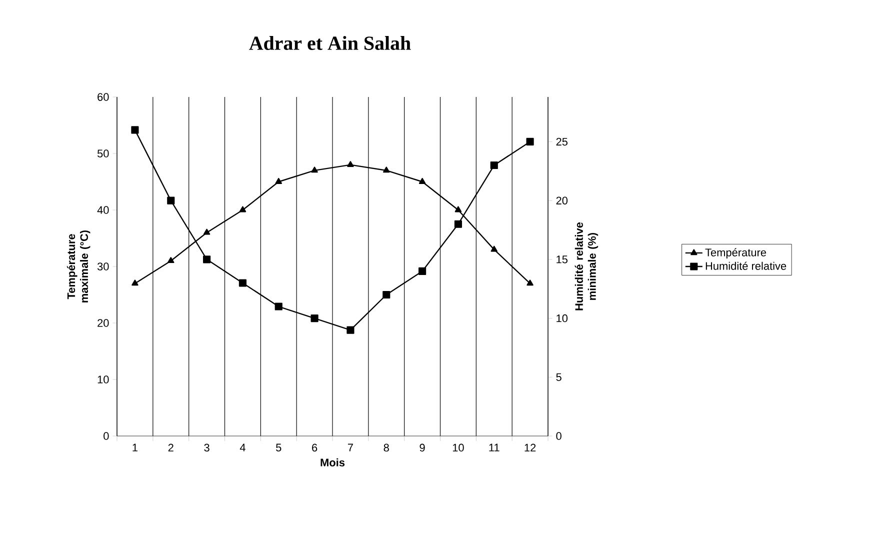 The height and width of the screenshot is (535, 894). I want to click on y-tick-label: 30, so click(103, 266).